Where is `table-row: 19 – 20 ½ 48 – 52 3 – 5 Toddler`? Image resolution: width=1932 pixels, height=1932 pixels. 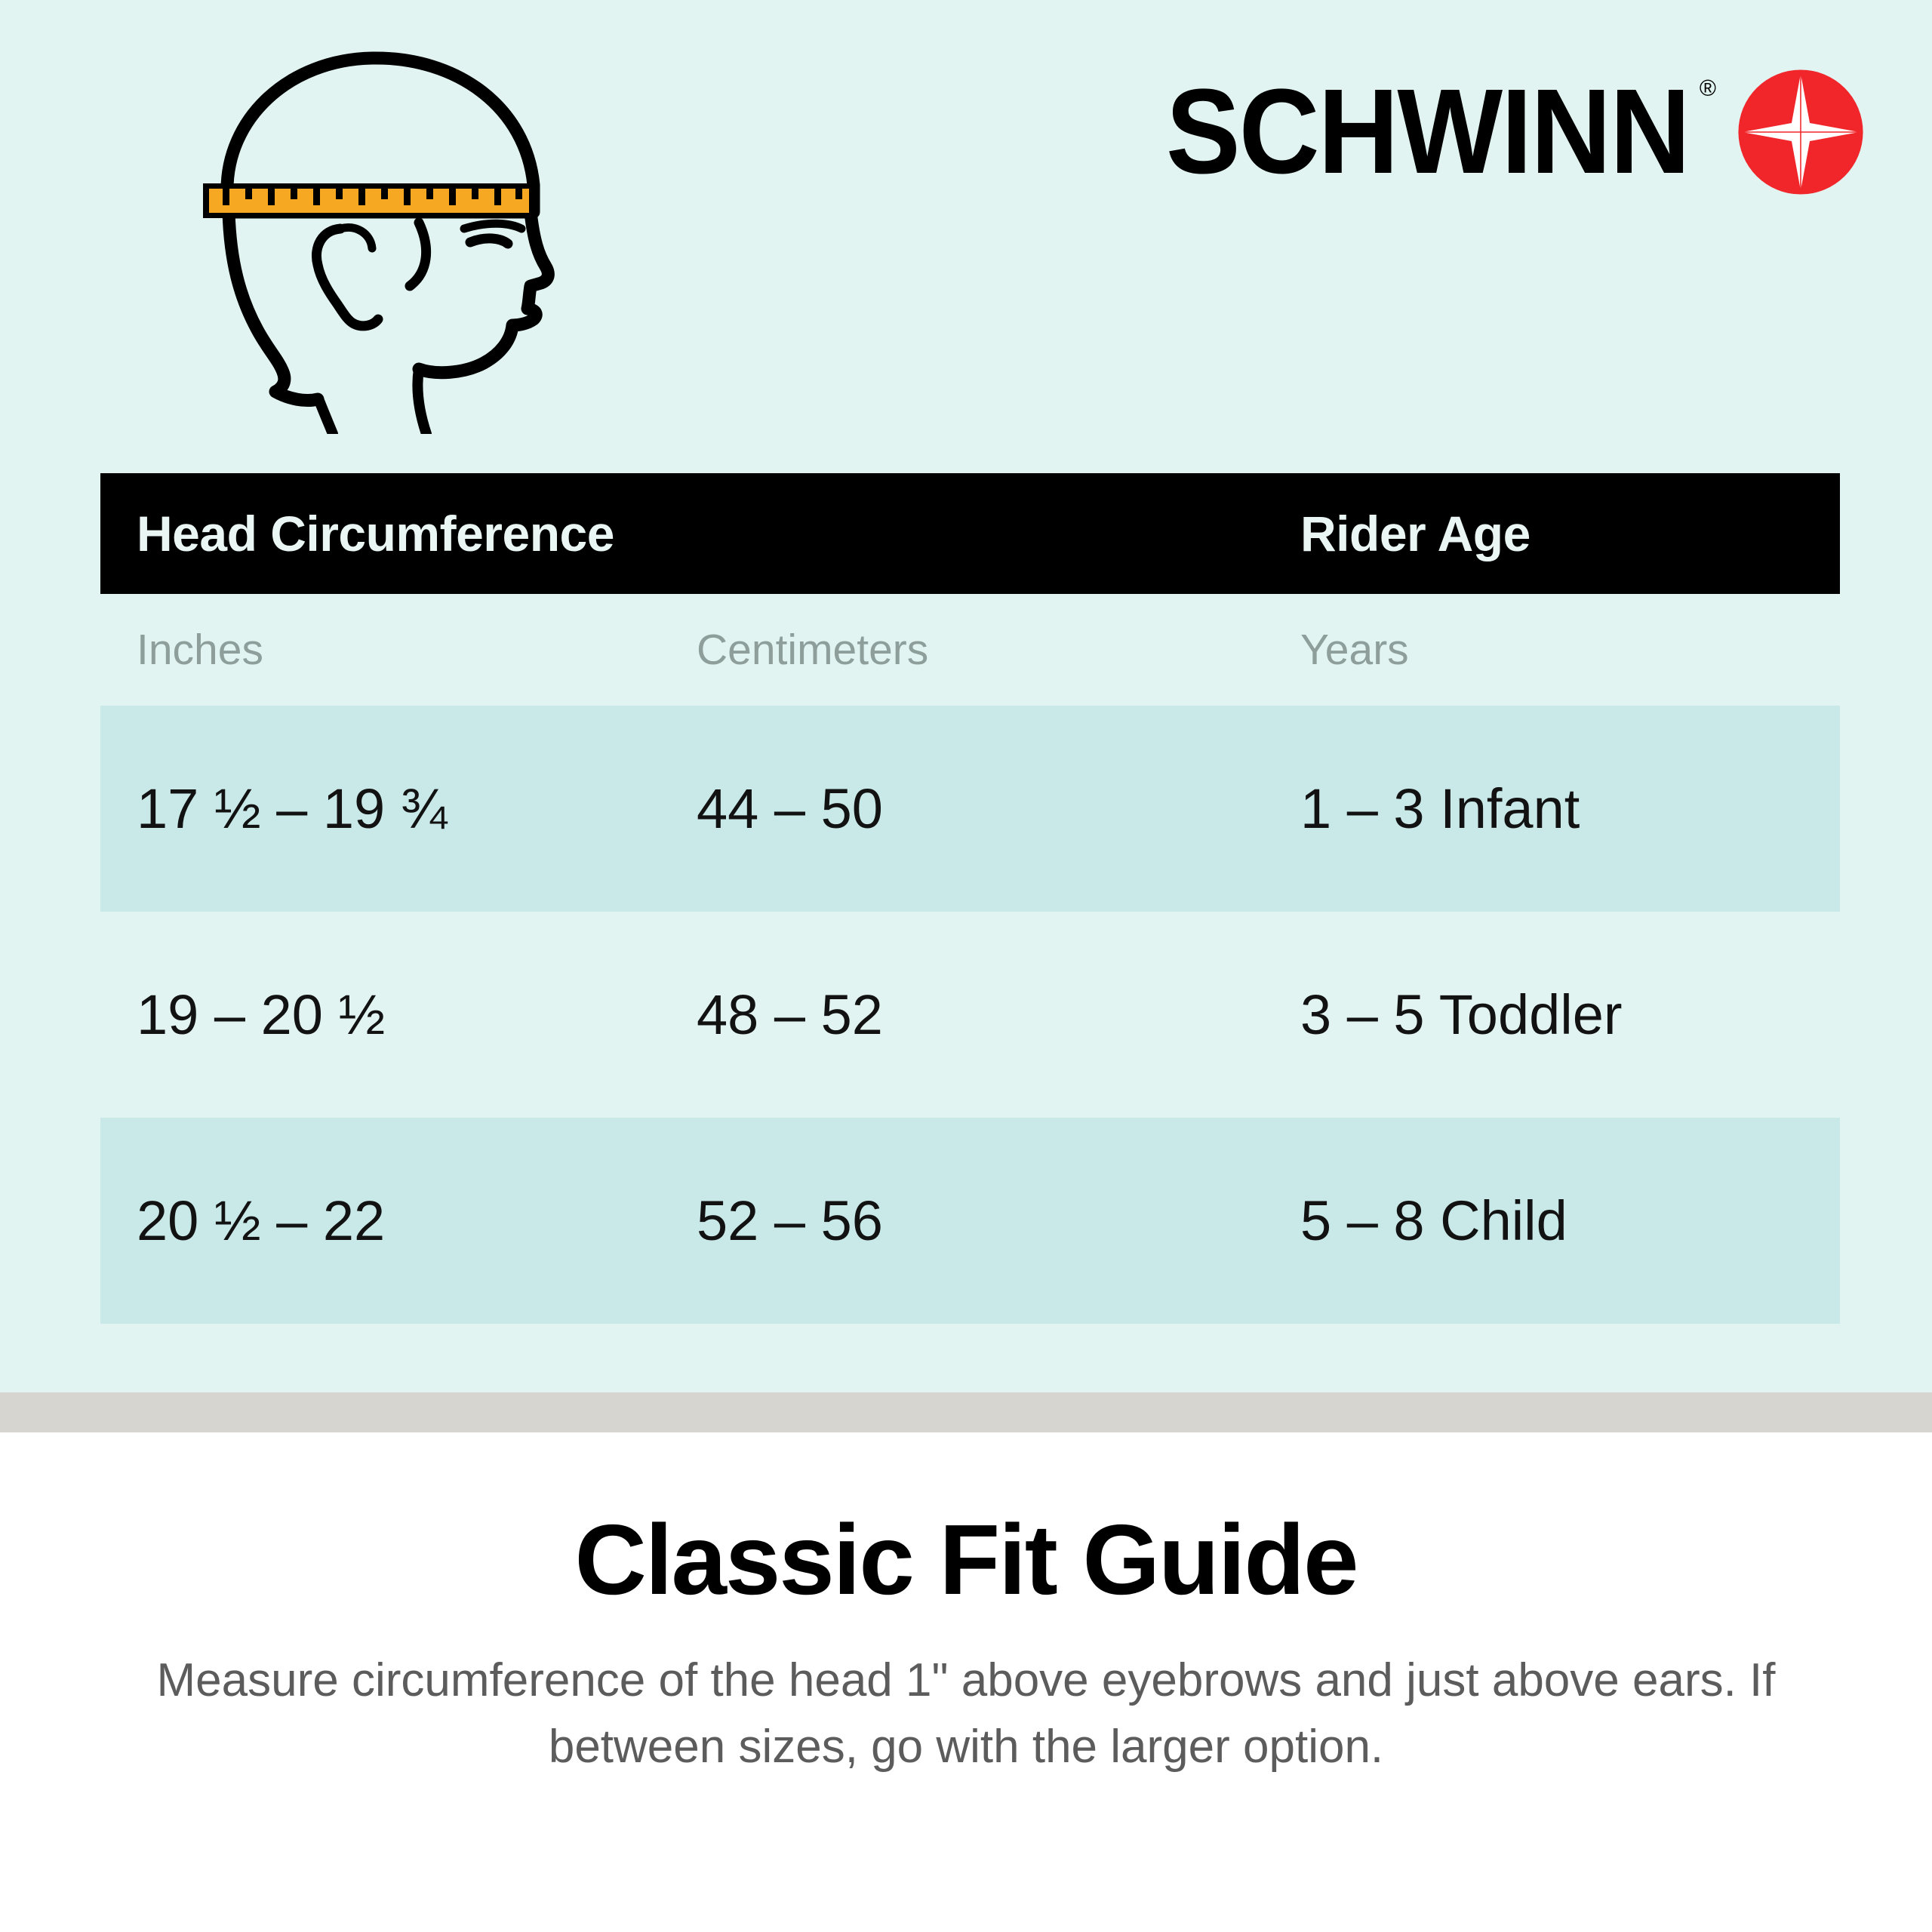
table-row: 19 – 20 ½ 48 – 52 3 – 5 Toddler is located at coordinates (970, 1015).